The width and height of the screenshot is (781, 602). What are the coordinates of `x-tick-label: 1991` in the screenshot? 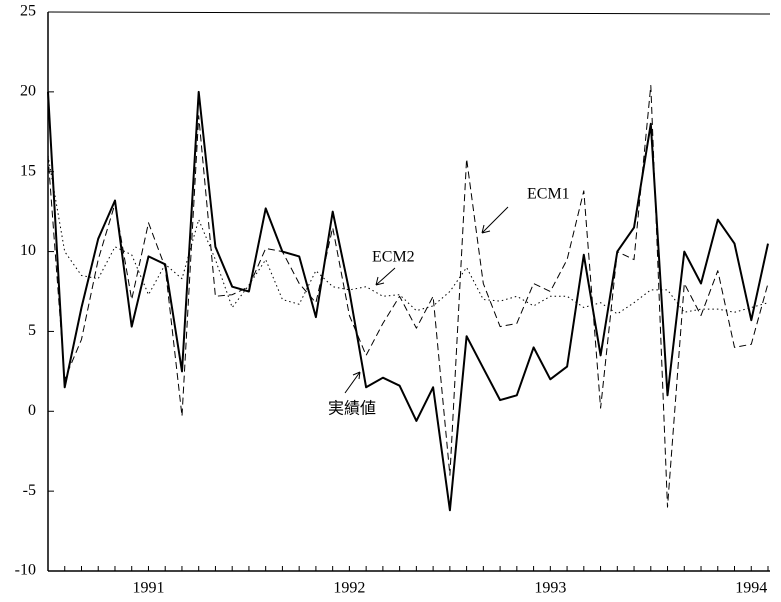 It's located at (148, 588).